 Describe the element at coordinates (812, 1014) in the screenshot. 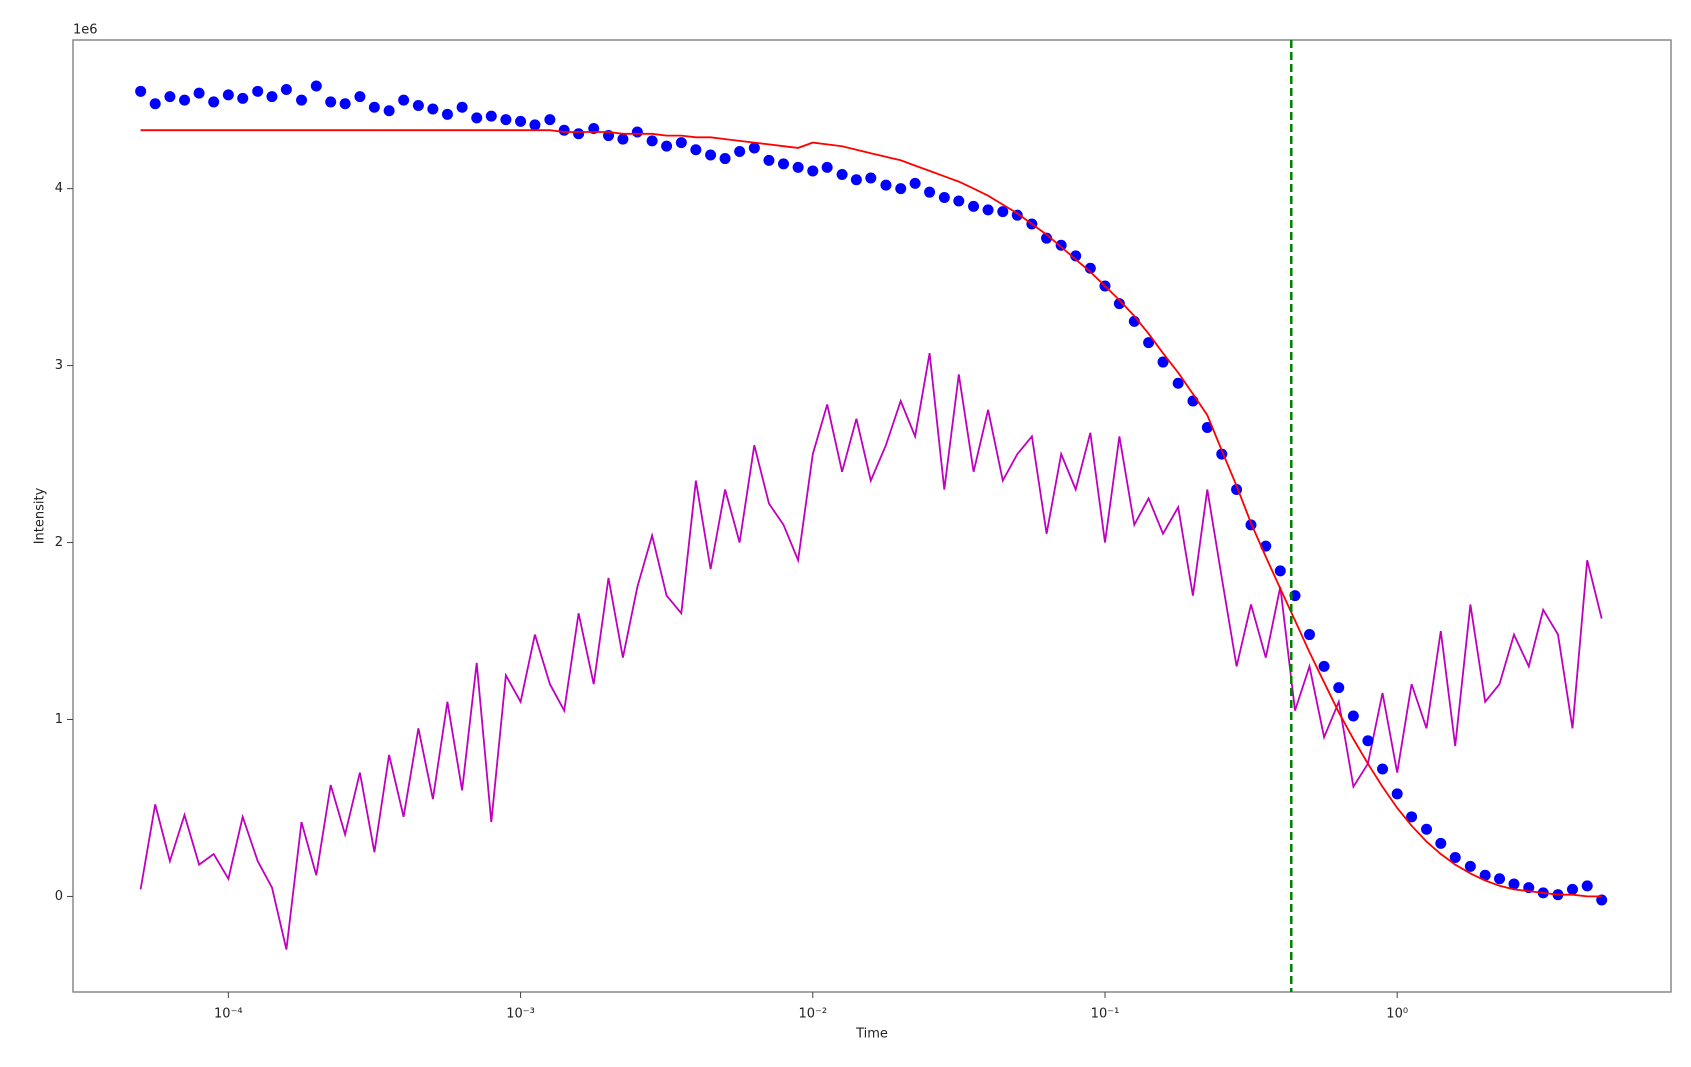

I see `x-tick-label: 10⁻²` at that location.